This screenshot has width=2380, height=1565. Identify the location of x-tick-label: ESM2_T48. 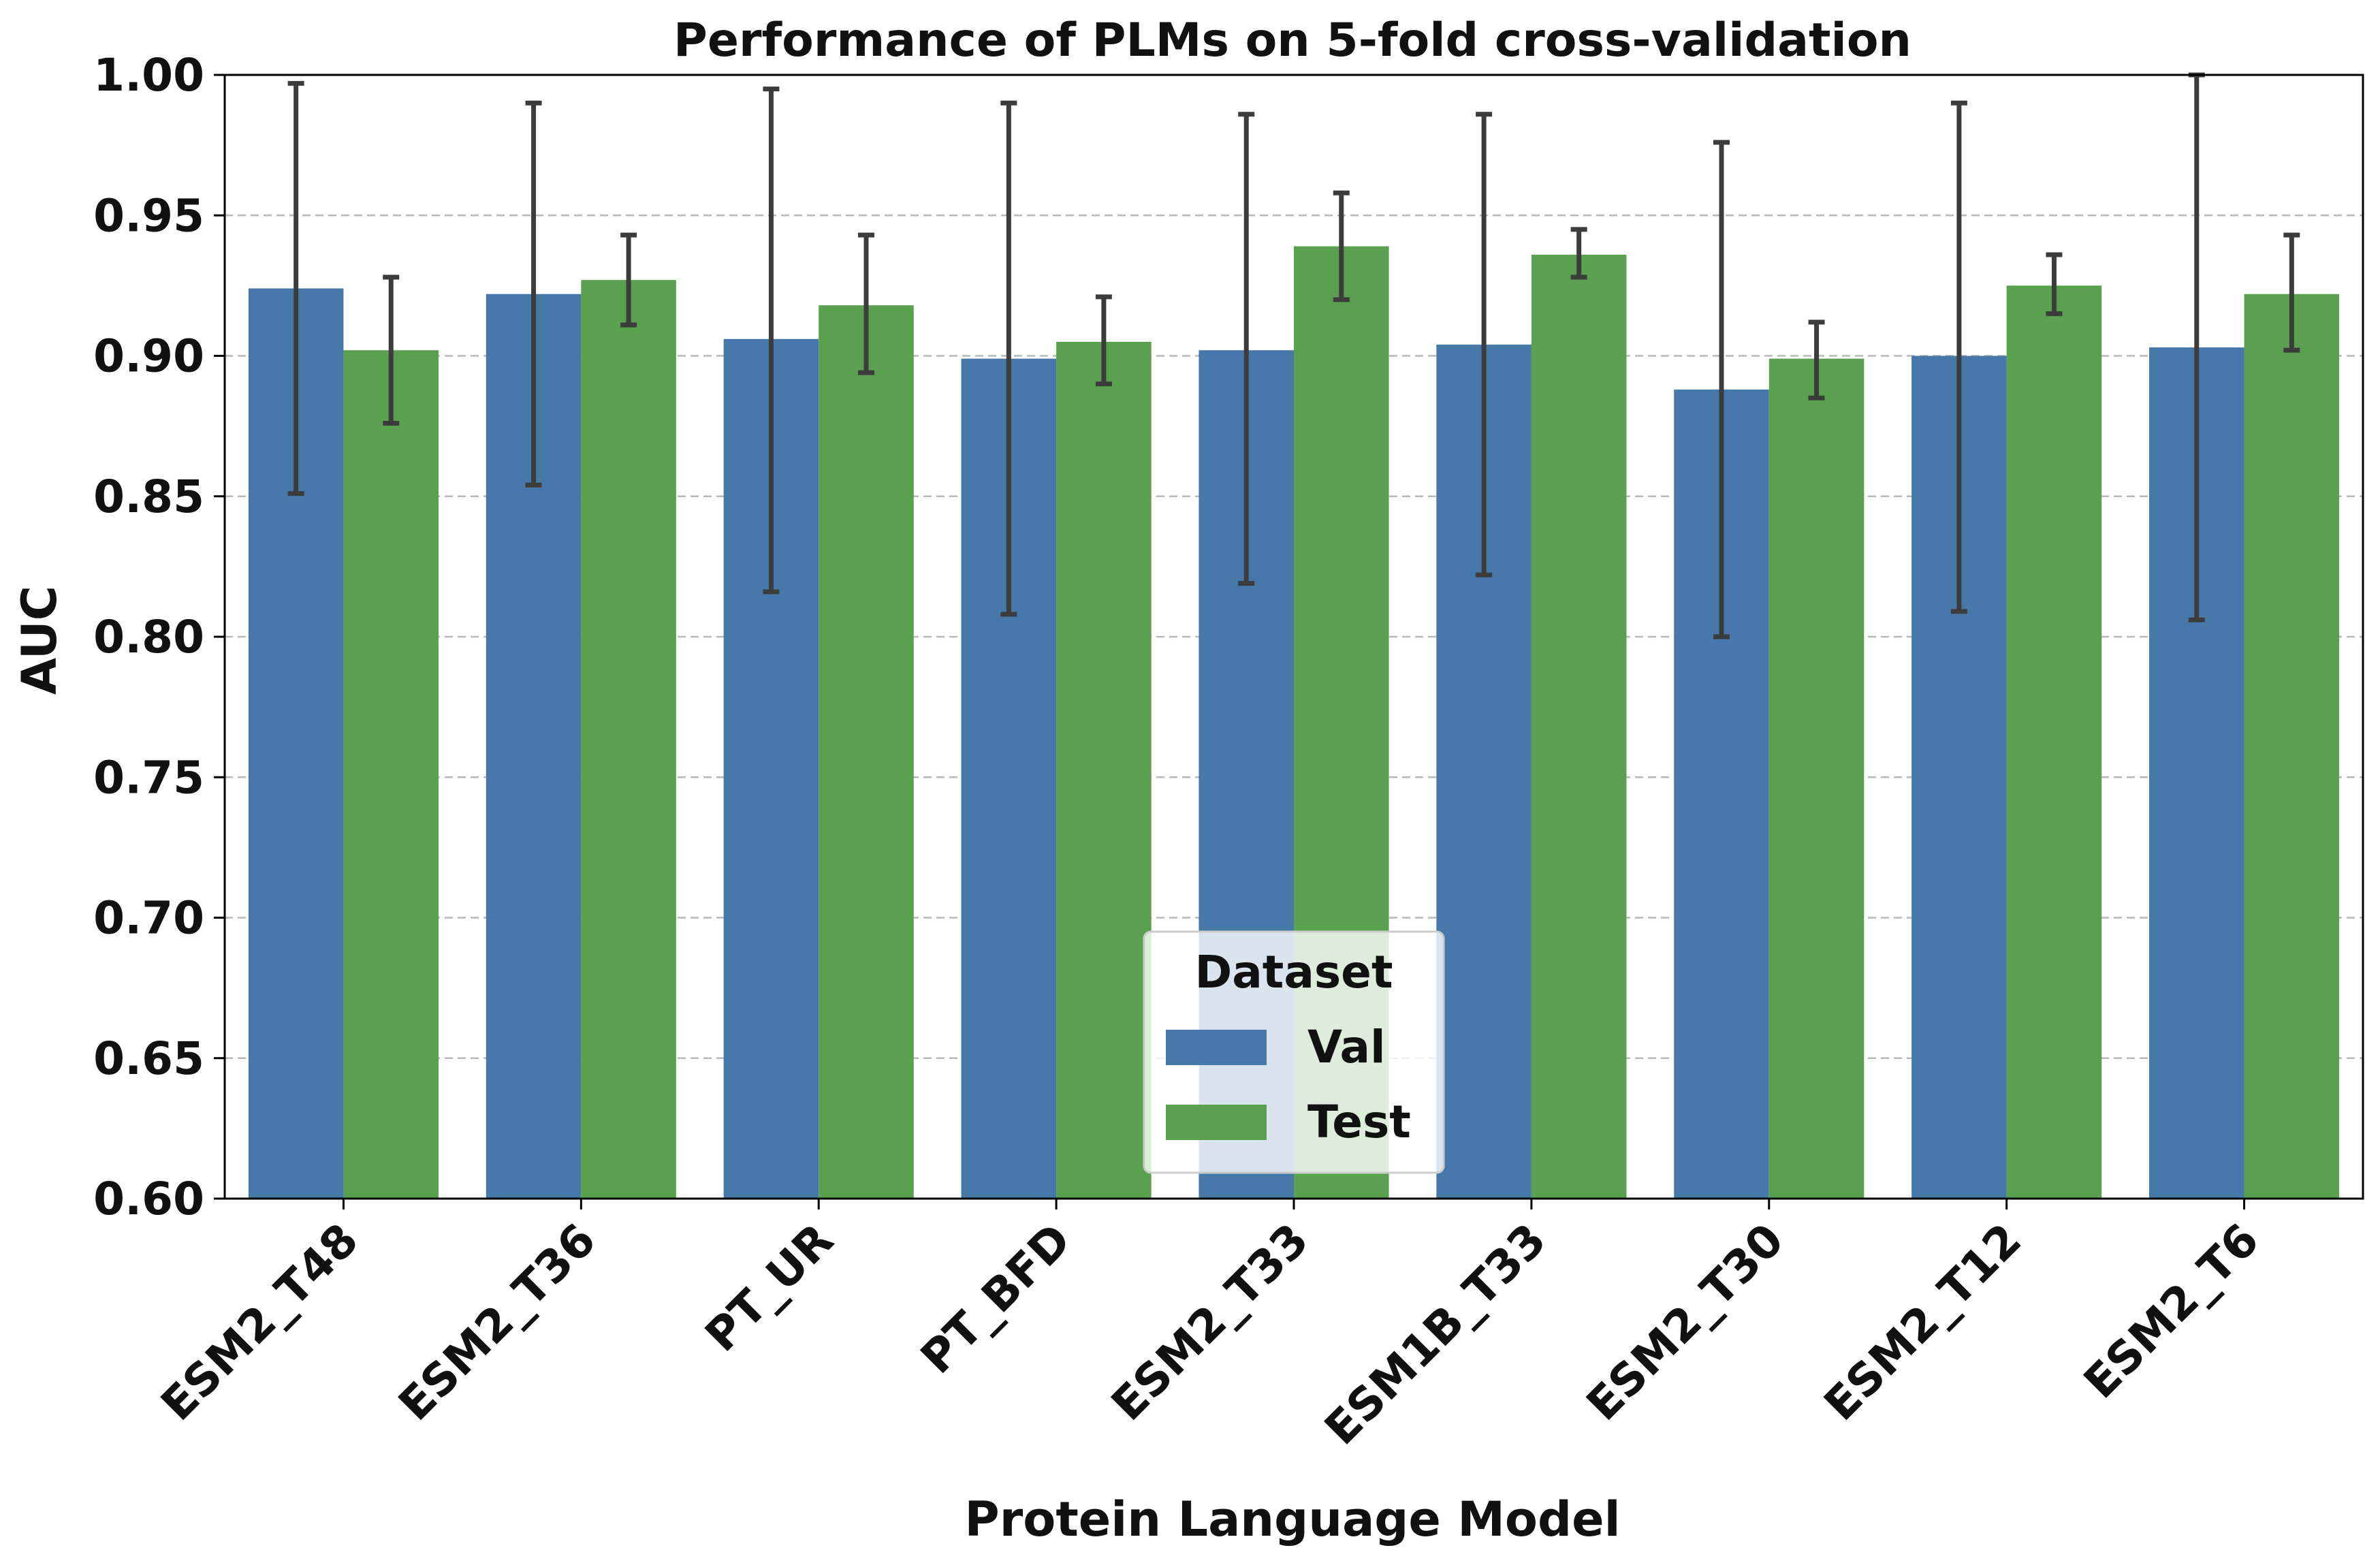
(259, 1322).